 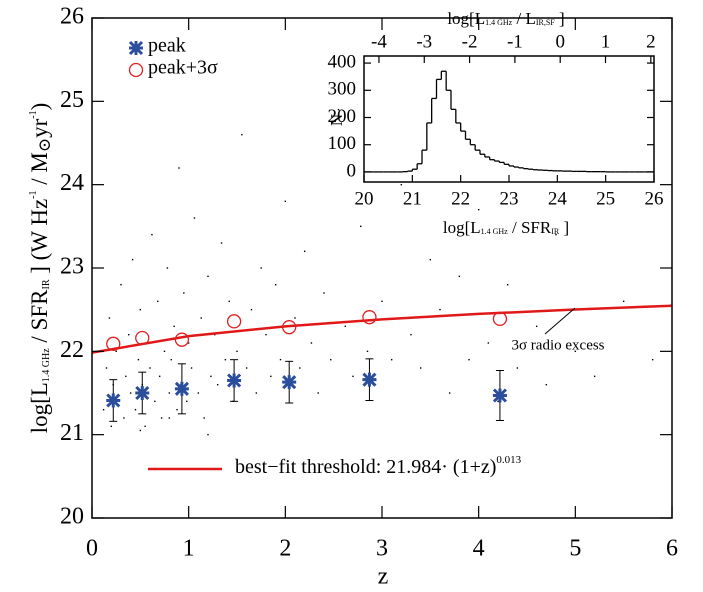 What do you see at coordinates (575, 549) in the screenshot?
I see `x-tick-label: 5` at bounding box center [575, 549].